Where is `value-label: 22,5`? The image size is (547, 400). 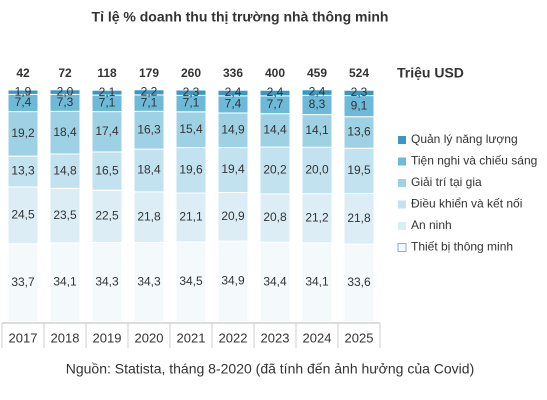
value-label: 22,5 is located at coordinates (107, 215).